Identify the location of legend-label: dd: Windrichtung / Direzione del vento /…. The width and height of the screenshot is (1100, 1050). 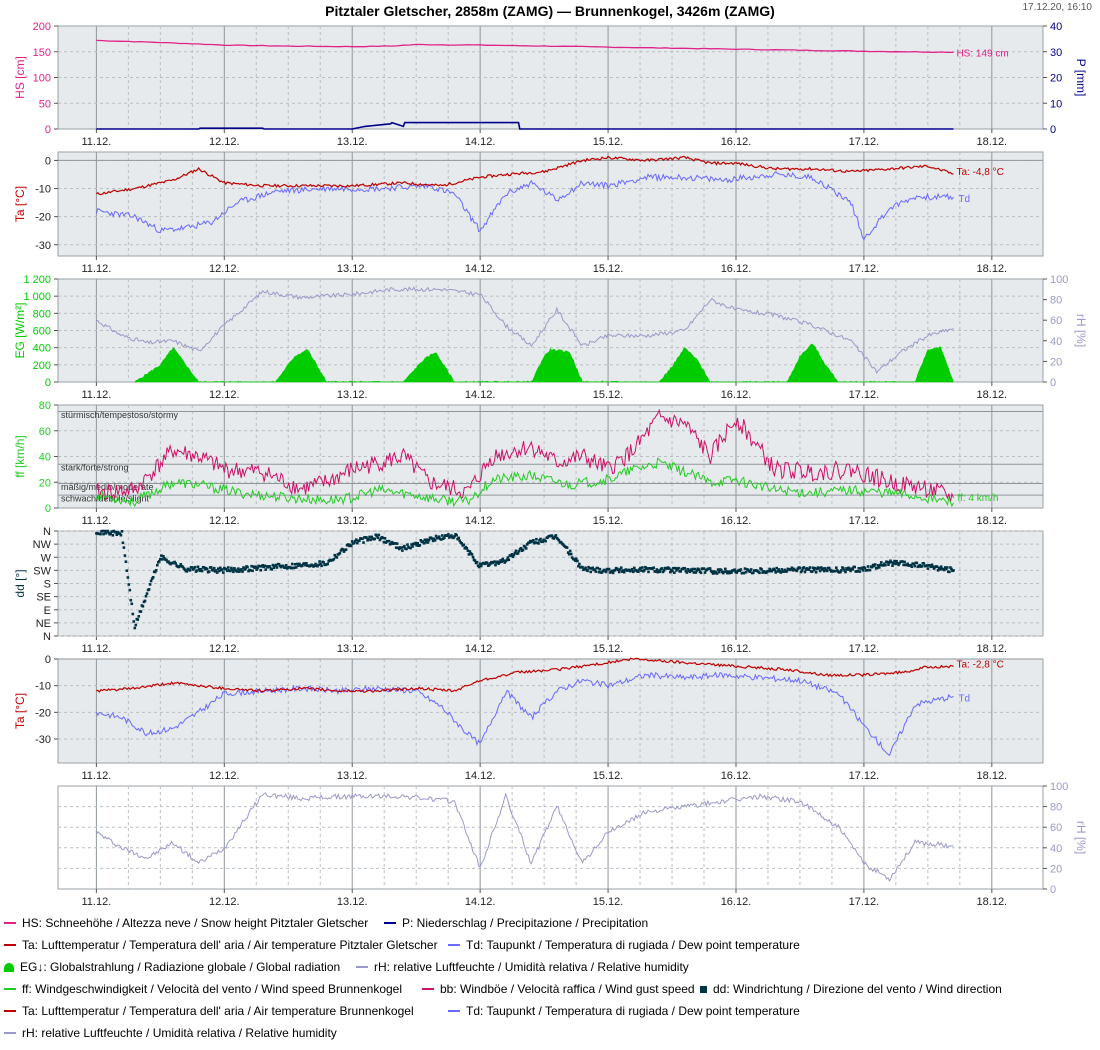
(857, 989).